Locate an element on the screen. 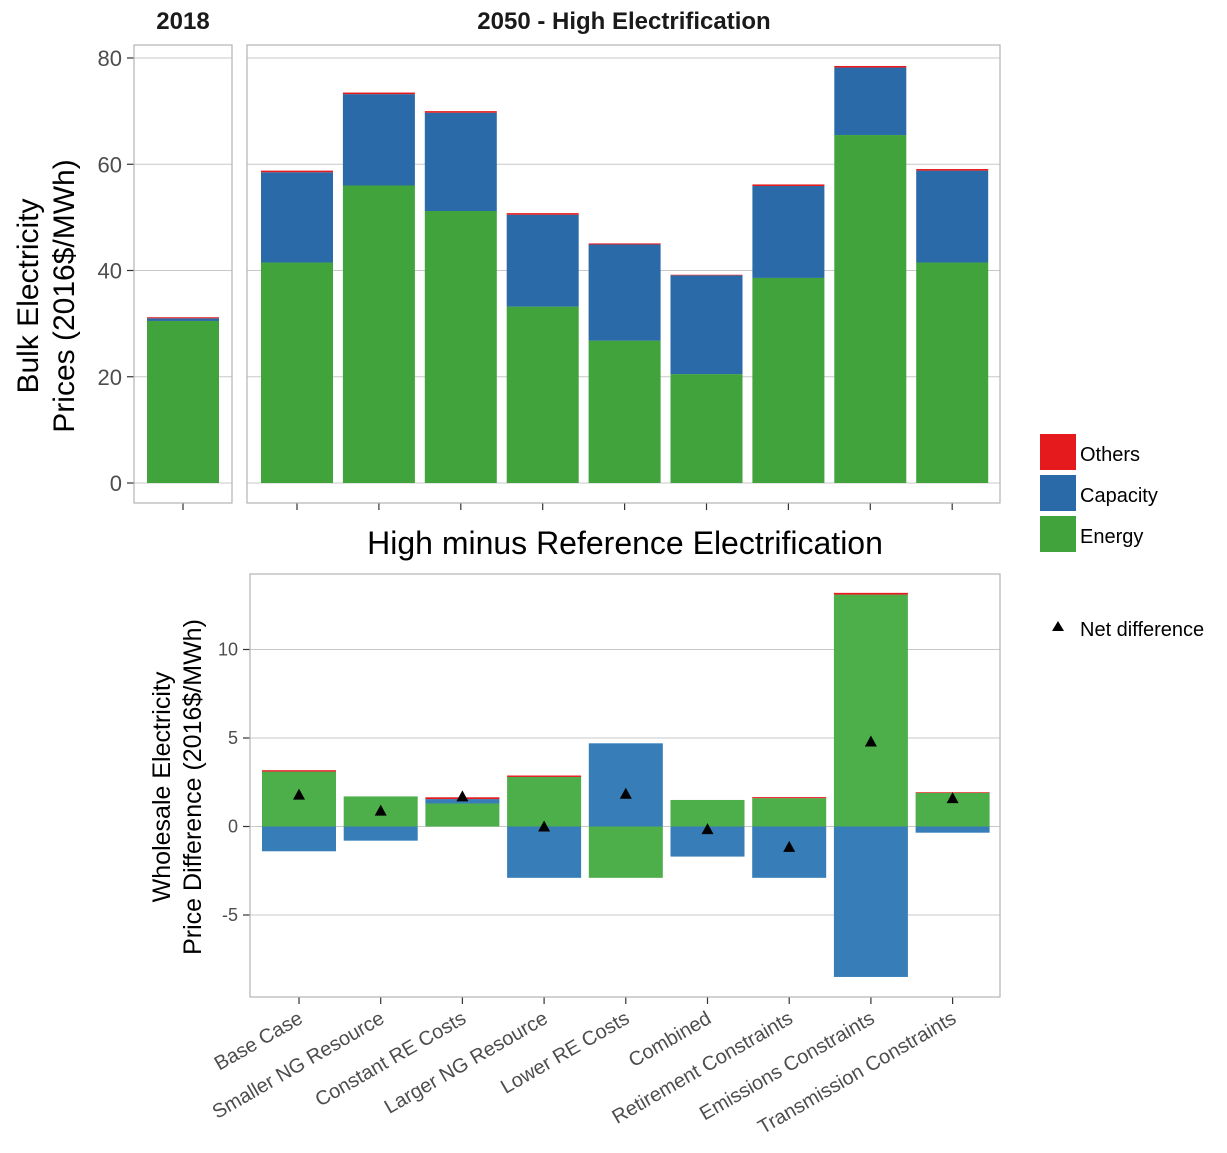 The height and width of the screenshot is (1153, 1227). bottom-y-axis-label-line1: Wholesale Electricity is located at coordinates (162, 786).